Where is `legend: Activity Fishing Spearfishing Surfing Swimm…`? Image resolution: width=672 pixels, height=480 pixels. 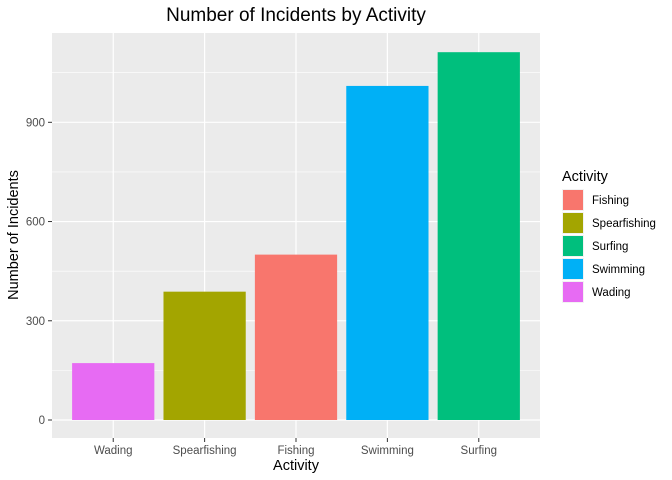
legend: Activity Fishing Spearfishing Surfing Swimm… is located at coordinates (609, 236).